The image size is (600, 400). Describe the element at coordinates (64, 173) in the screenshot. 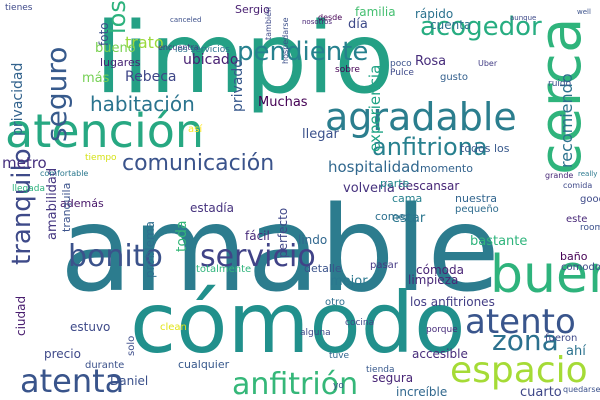

I see `word-comfortable: comfortable` at that location.